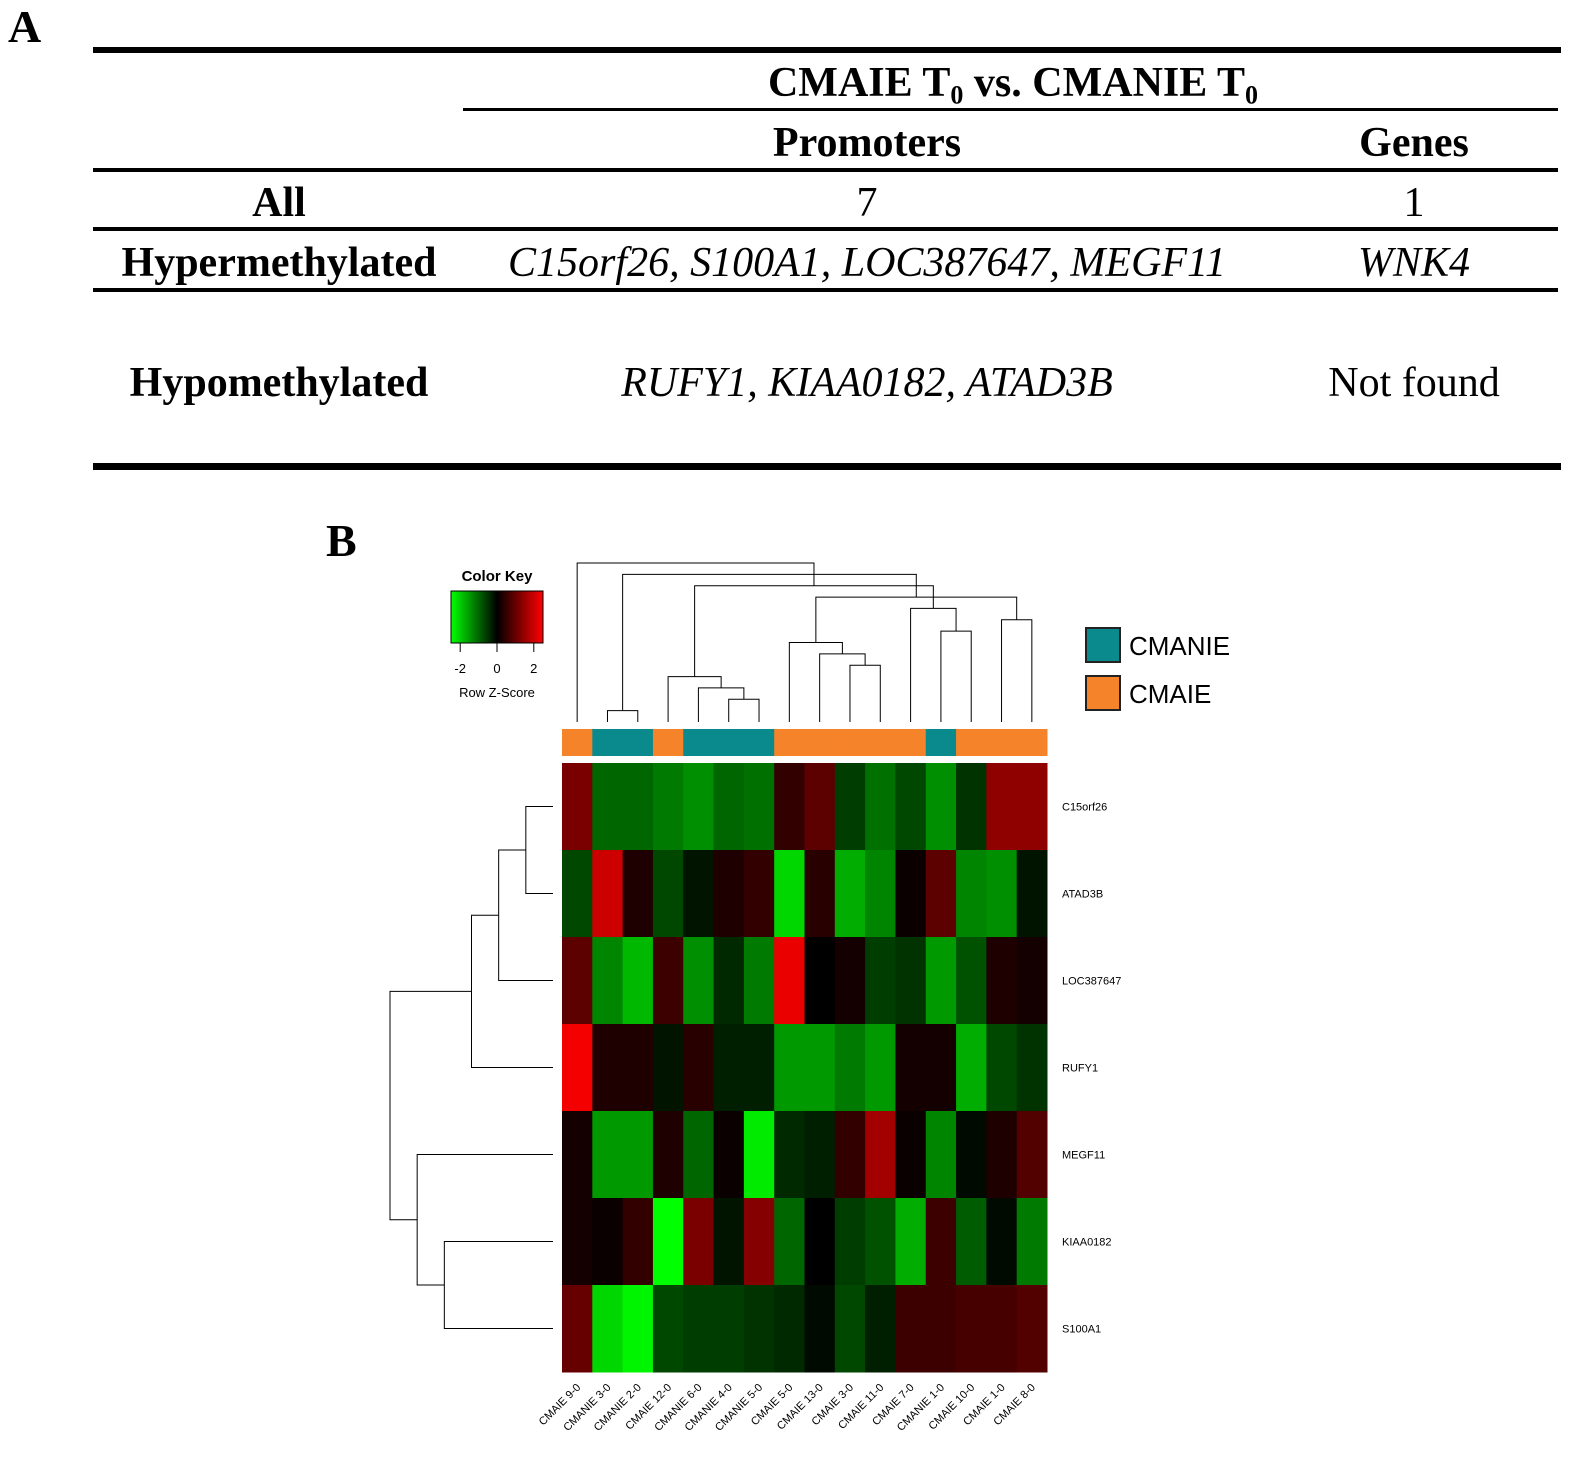  I want to click on table-rule-top, so click(827, 50).